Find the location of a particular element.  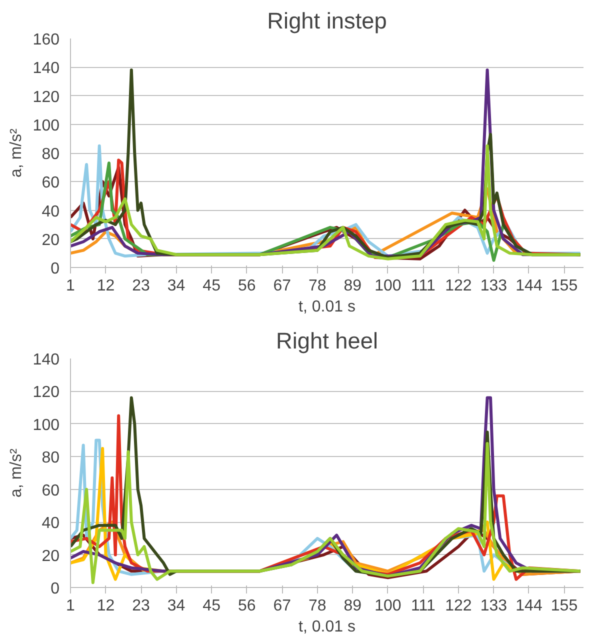

chart-title: Right instep is located at coordinates (327, 21).